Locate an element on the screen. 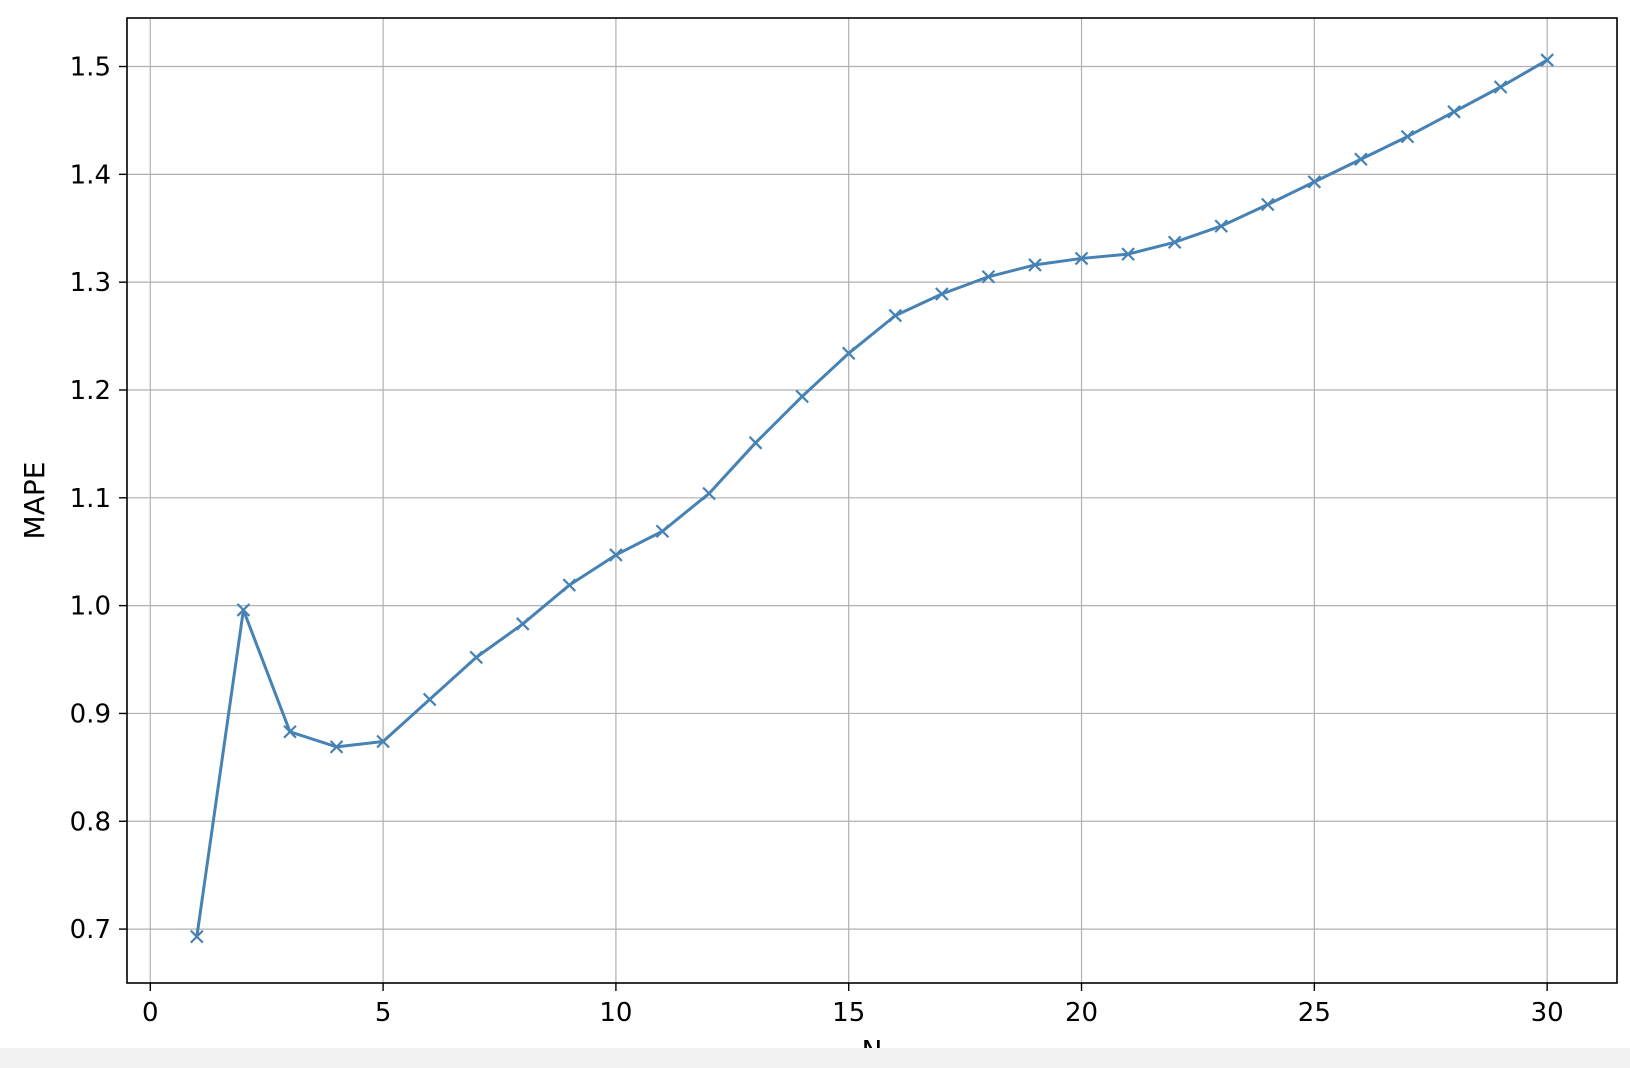  y-tick-label: 1.2 is located at coordinates (90, 391).